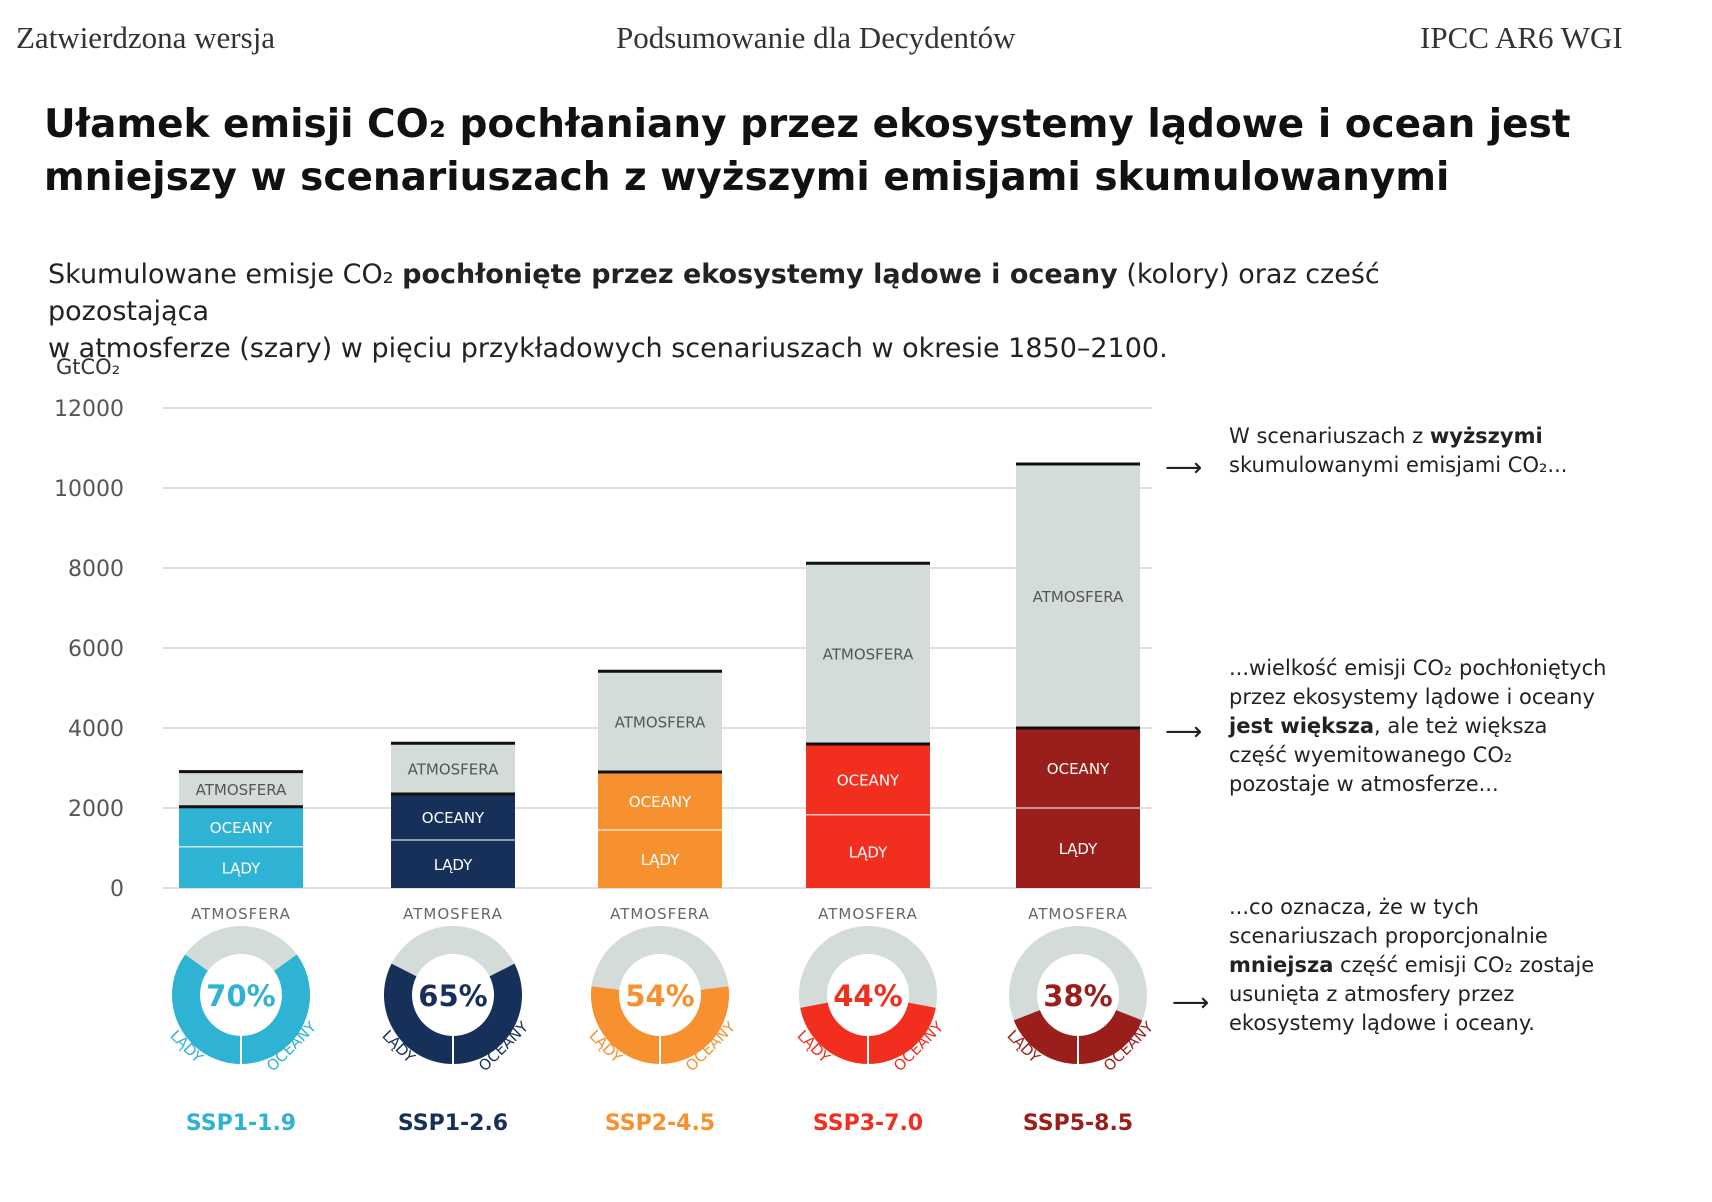  I want to click on annotation-1-bold: wyższymi, so click(1486, 436).